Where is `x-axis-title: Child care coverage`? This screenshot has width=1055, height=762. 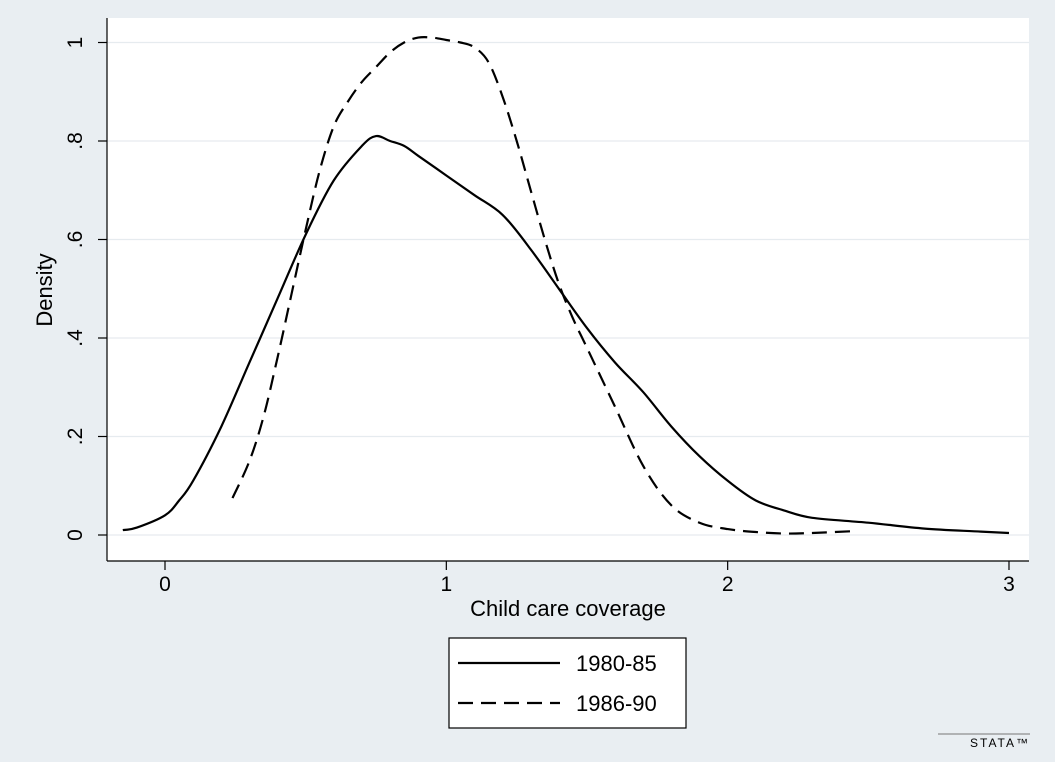
x-axis-title: Child care coverage is located at coordinates (568, 608).